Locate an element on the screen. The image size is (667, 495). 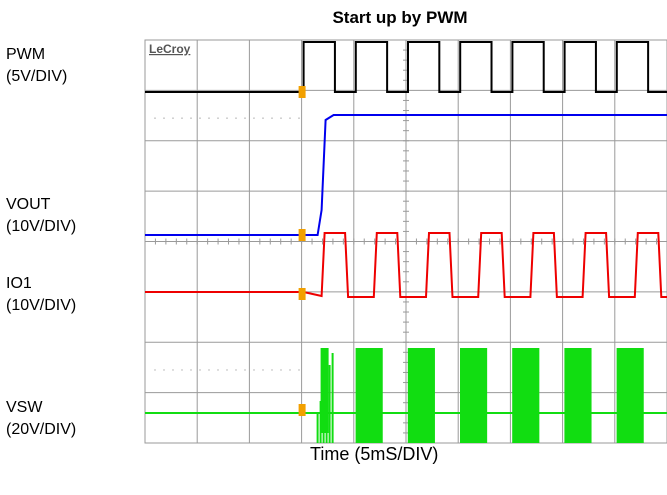
brand-logo: LeCroy is located at coordinates (170, 49).